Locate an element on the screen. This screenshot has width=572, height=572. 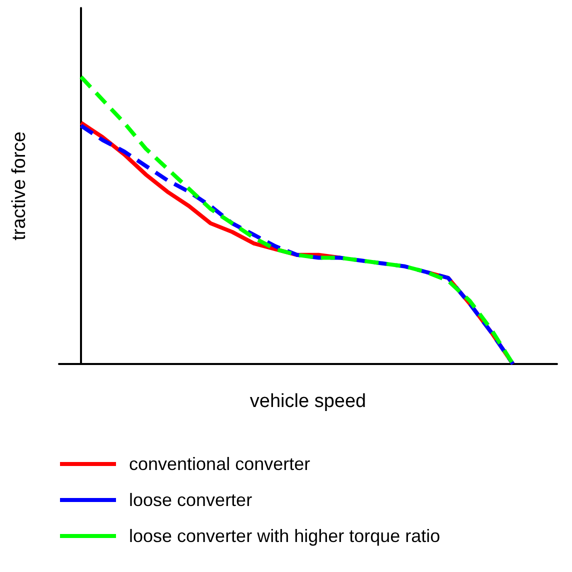
legend-label: loose converter is located at coordinates (190, 500).